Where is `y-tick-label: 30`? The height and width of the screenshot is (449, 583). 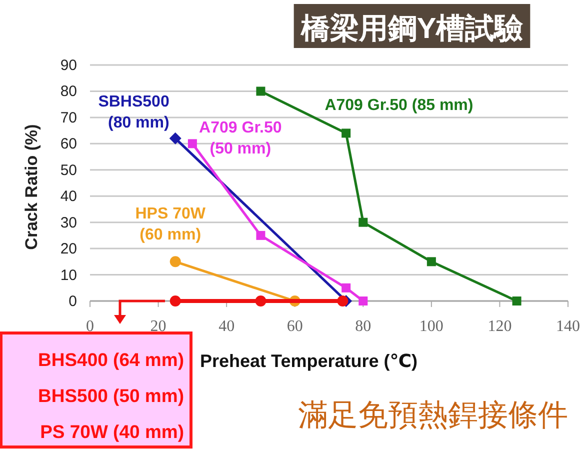 y-tick-label: 30 is located at coordinates (68, 223).